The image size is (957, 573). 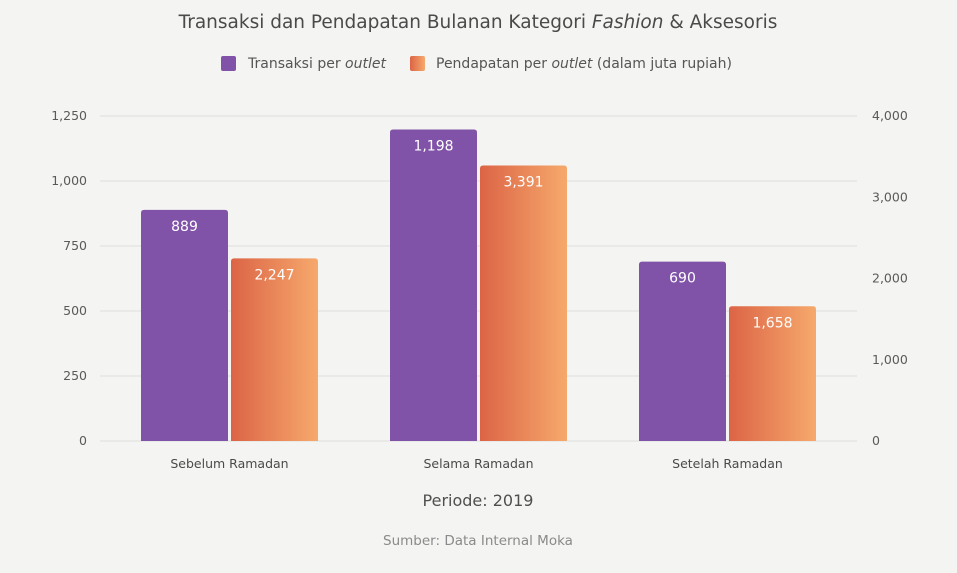 I want to click on y-right-tick-1: 1,000, so click(x=890, y=359).